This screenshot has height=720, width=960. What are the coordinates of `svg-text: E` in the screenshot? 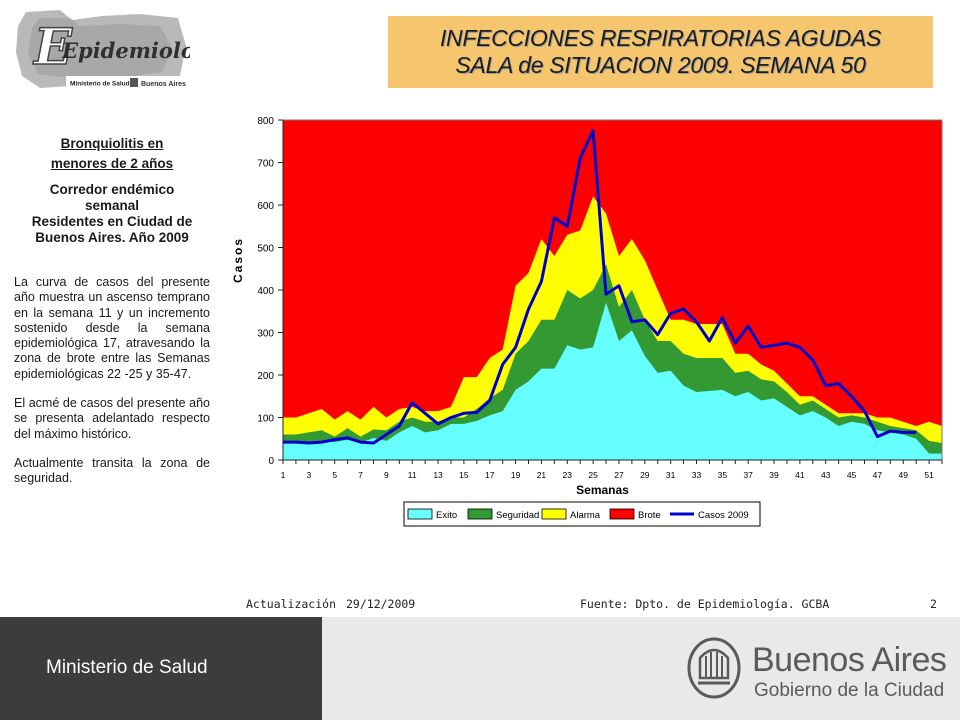 It's located at (52, 46).